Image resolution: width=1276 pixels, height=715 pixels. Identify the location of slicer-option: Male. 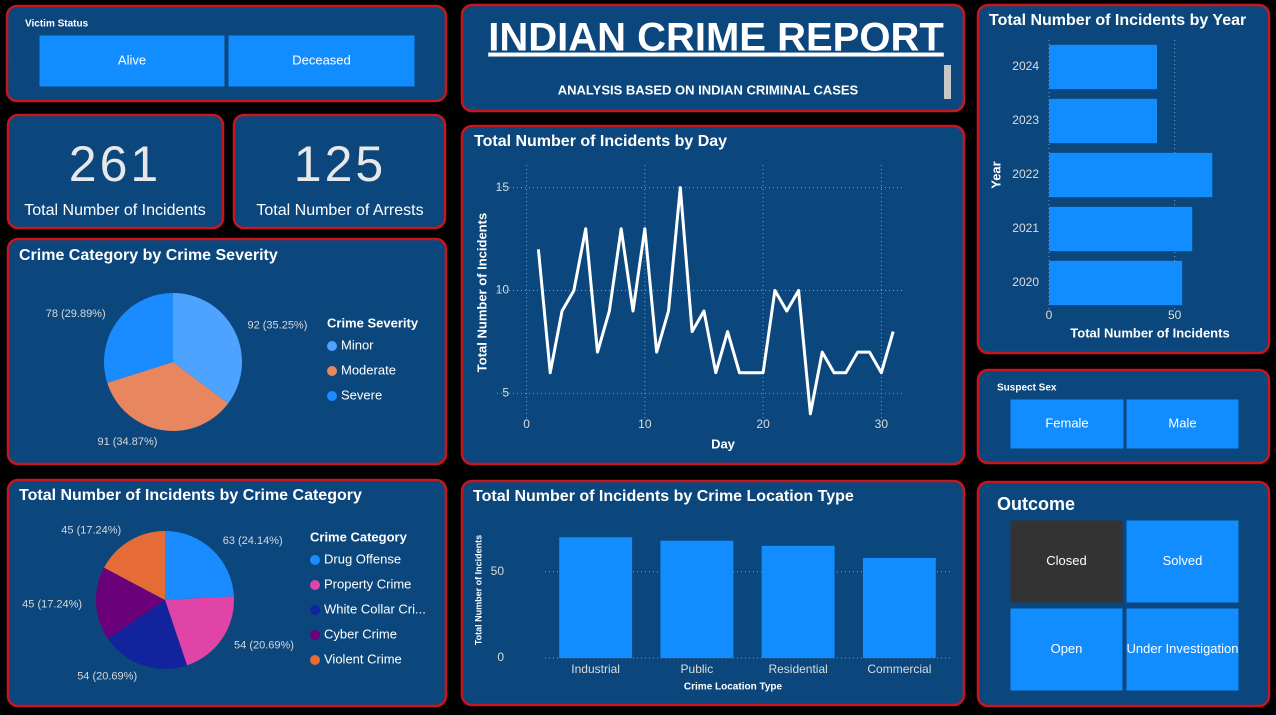
(1182, 422).